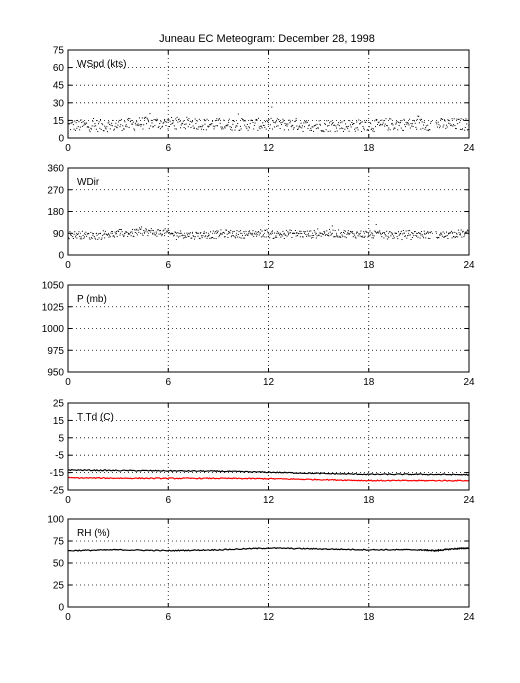  What do you see at coordinates (268, 550) in the screenshot?
I see `rh-line` at bounding box center [268, 550].